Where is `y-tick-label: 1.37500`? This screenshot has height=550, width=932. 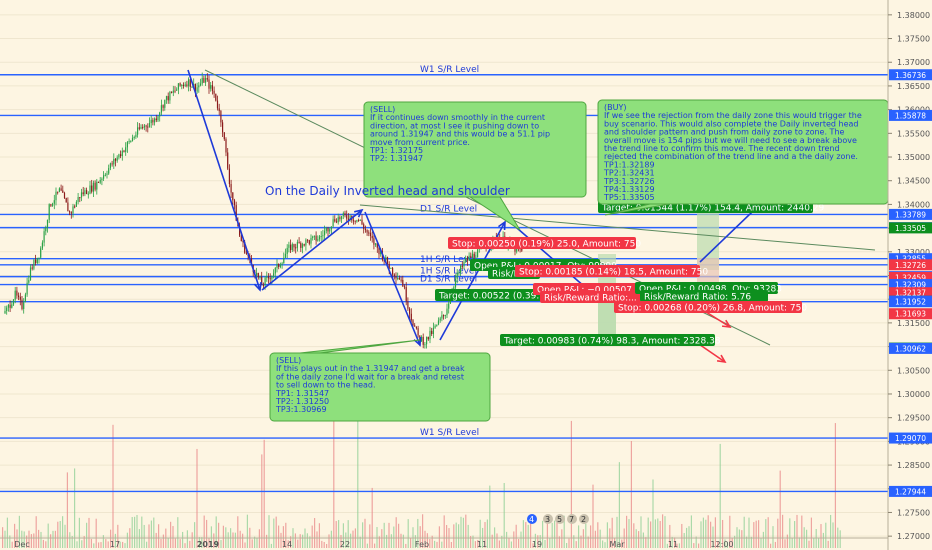 y-tick-label: 1.37500 is located at coordinates (913, 39).